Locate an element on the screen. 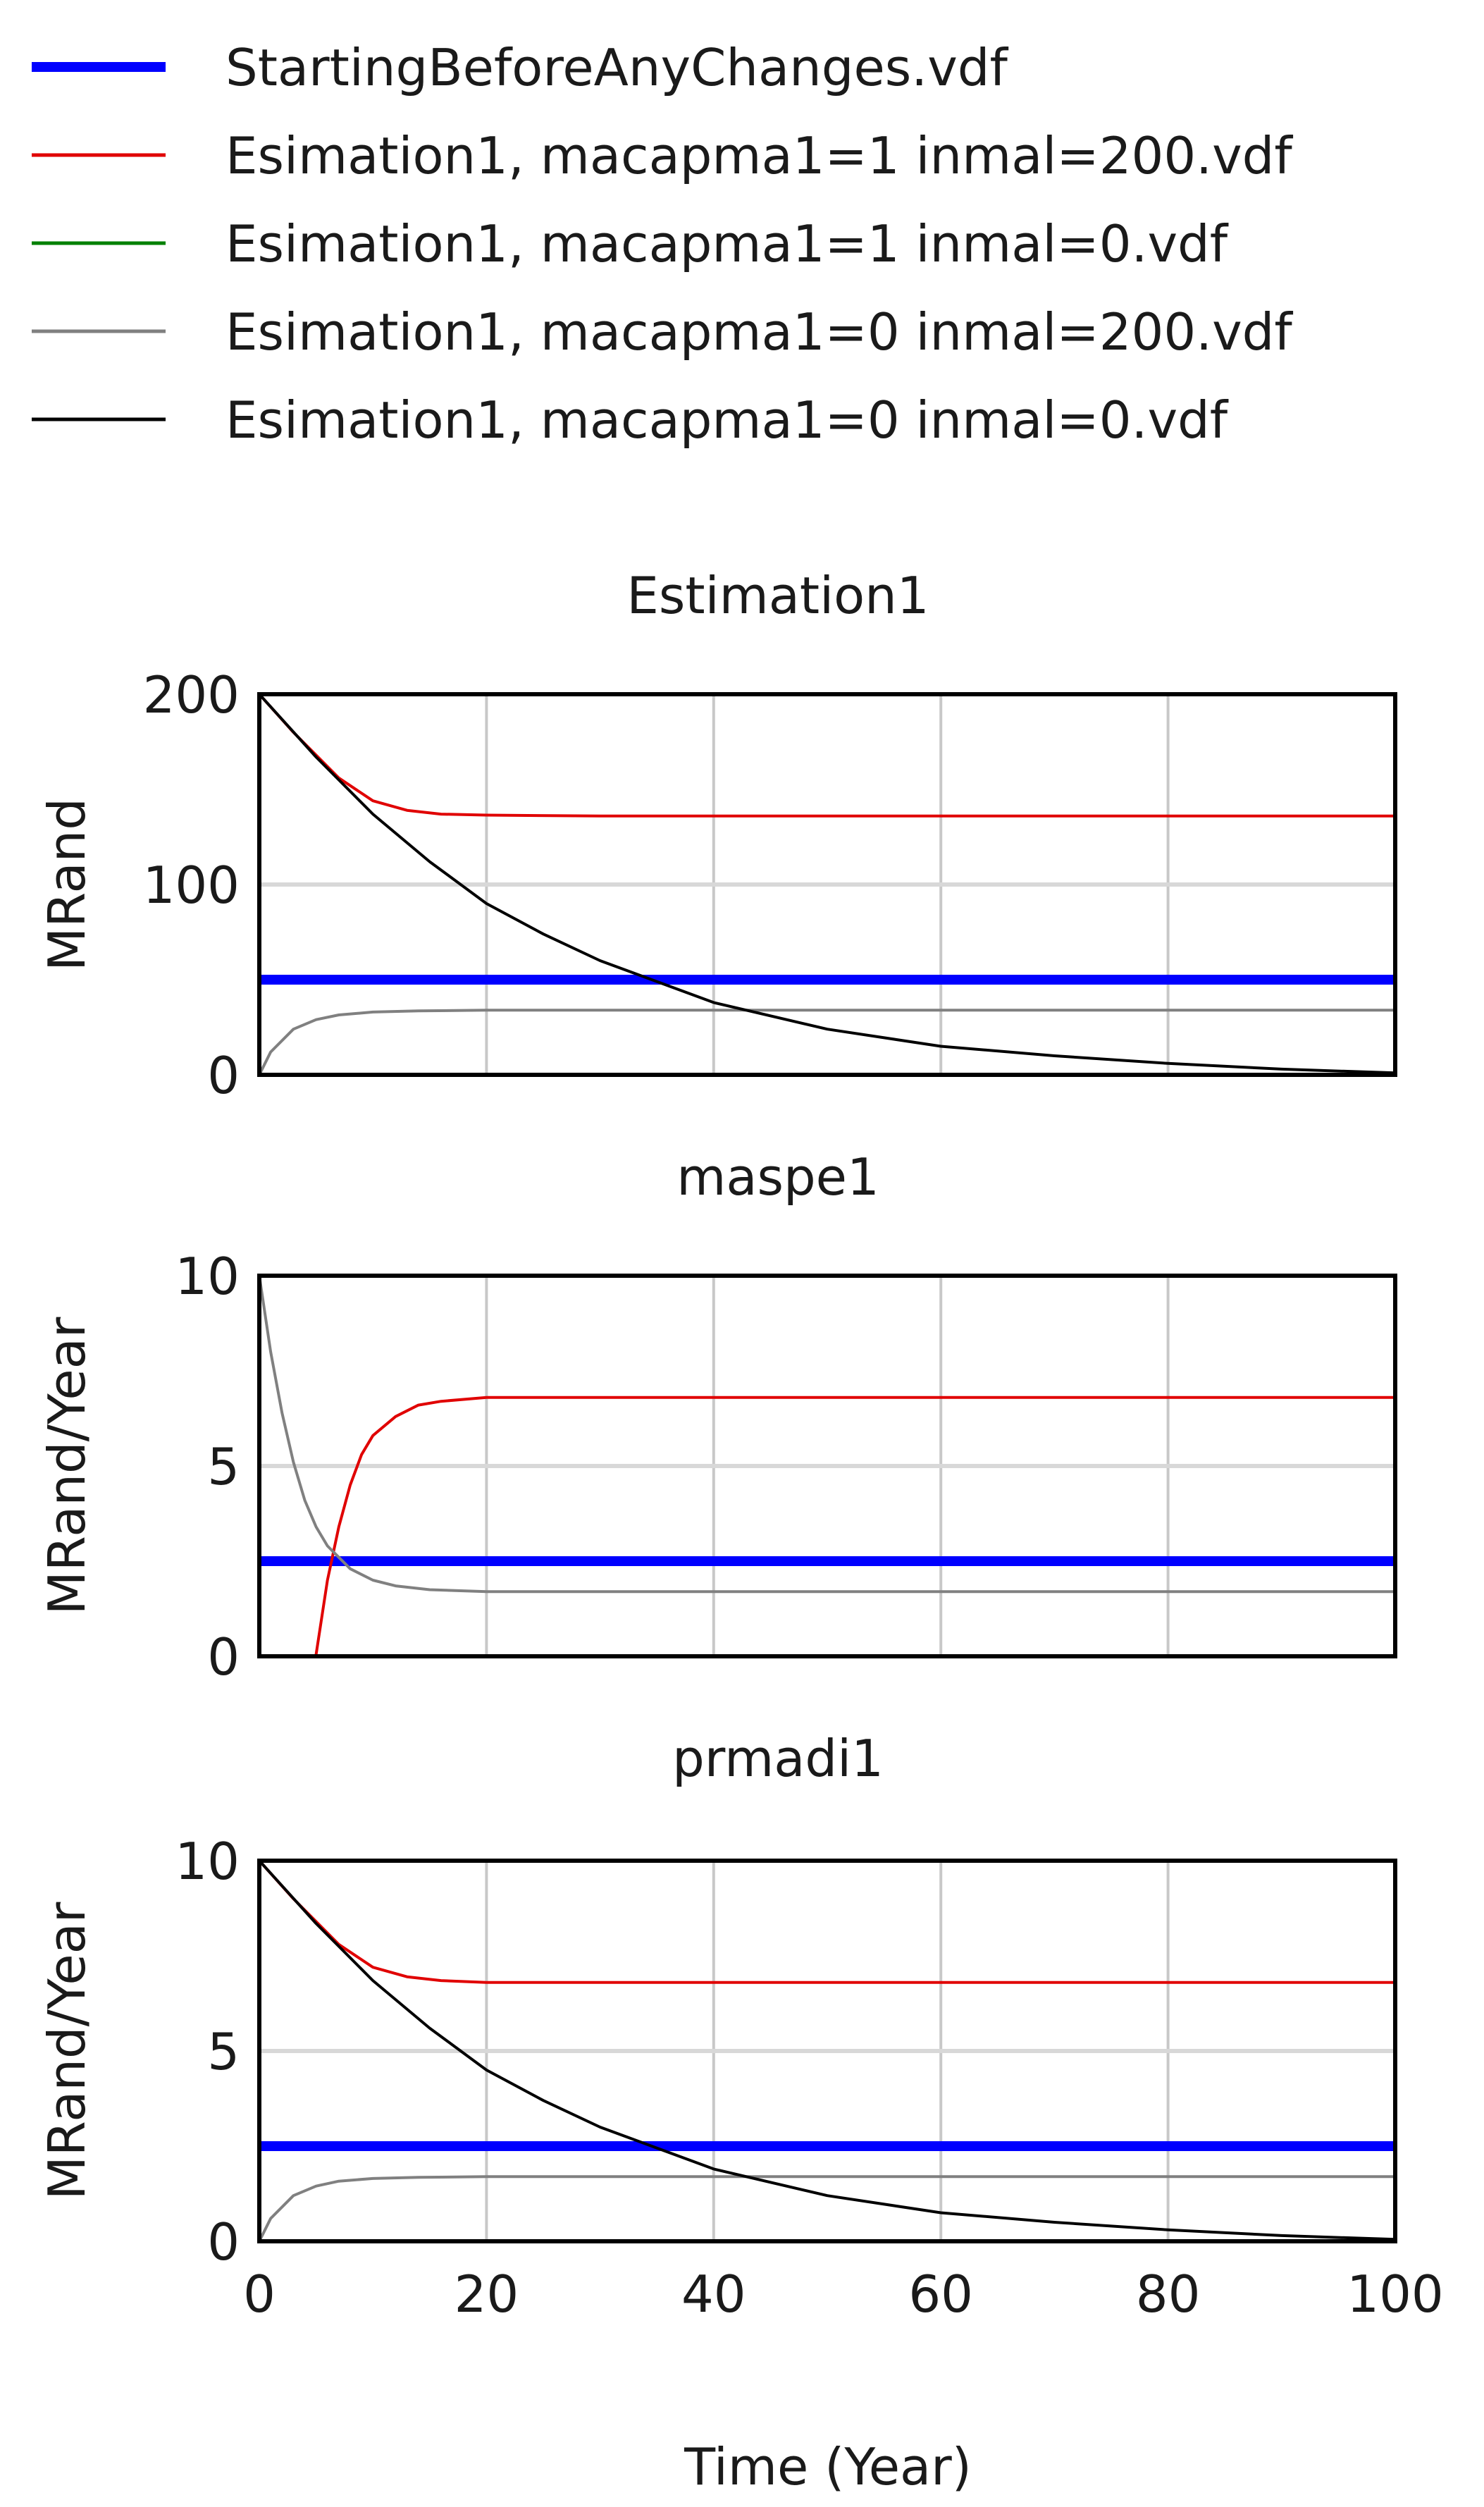  legend-label: StartingBeforeAnyChanges.vdf is located at coordinates (617, 67).